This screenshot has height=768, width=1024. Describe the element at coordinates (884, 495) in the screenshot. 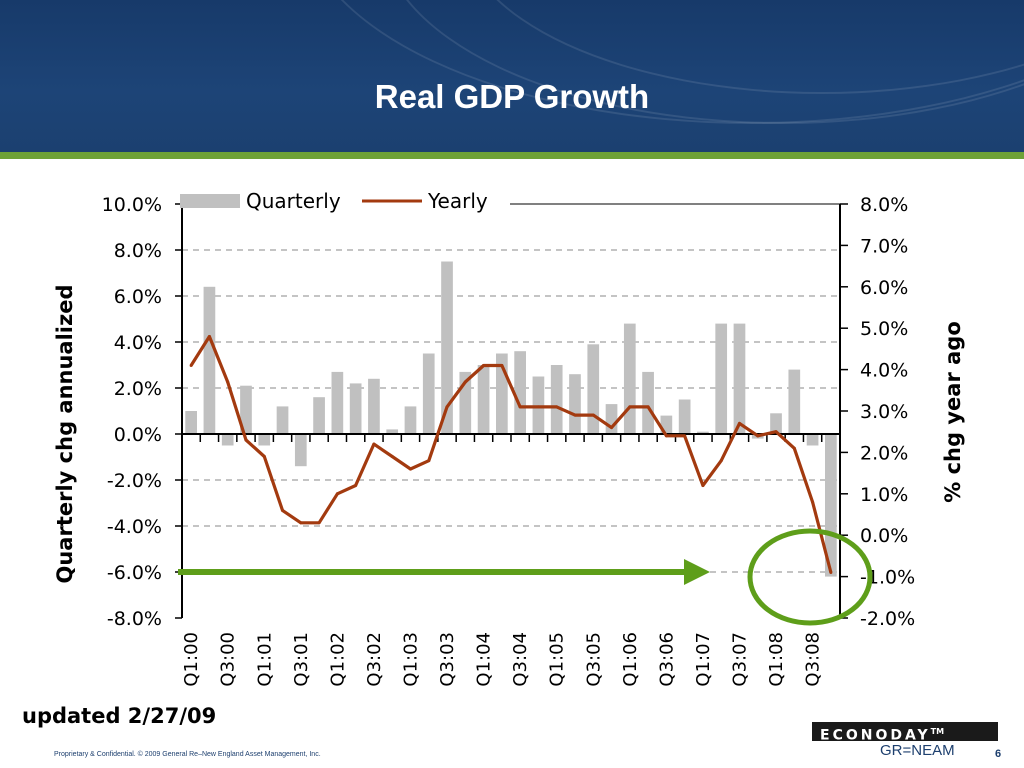

I see `right-tick-label: 1.0%` at that location.